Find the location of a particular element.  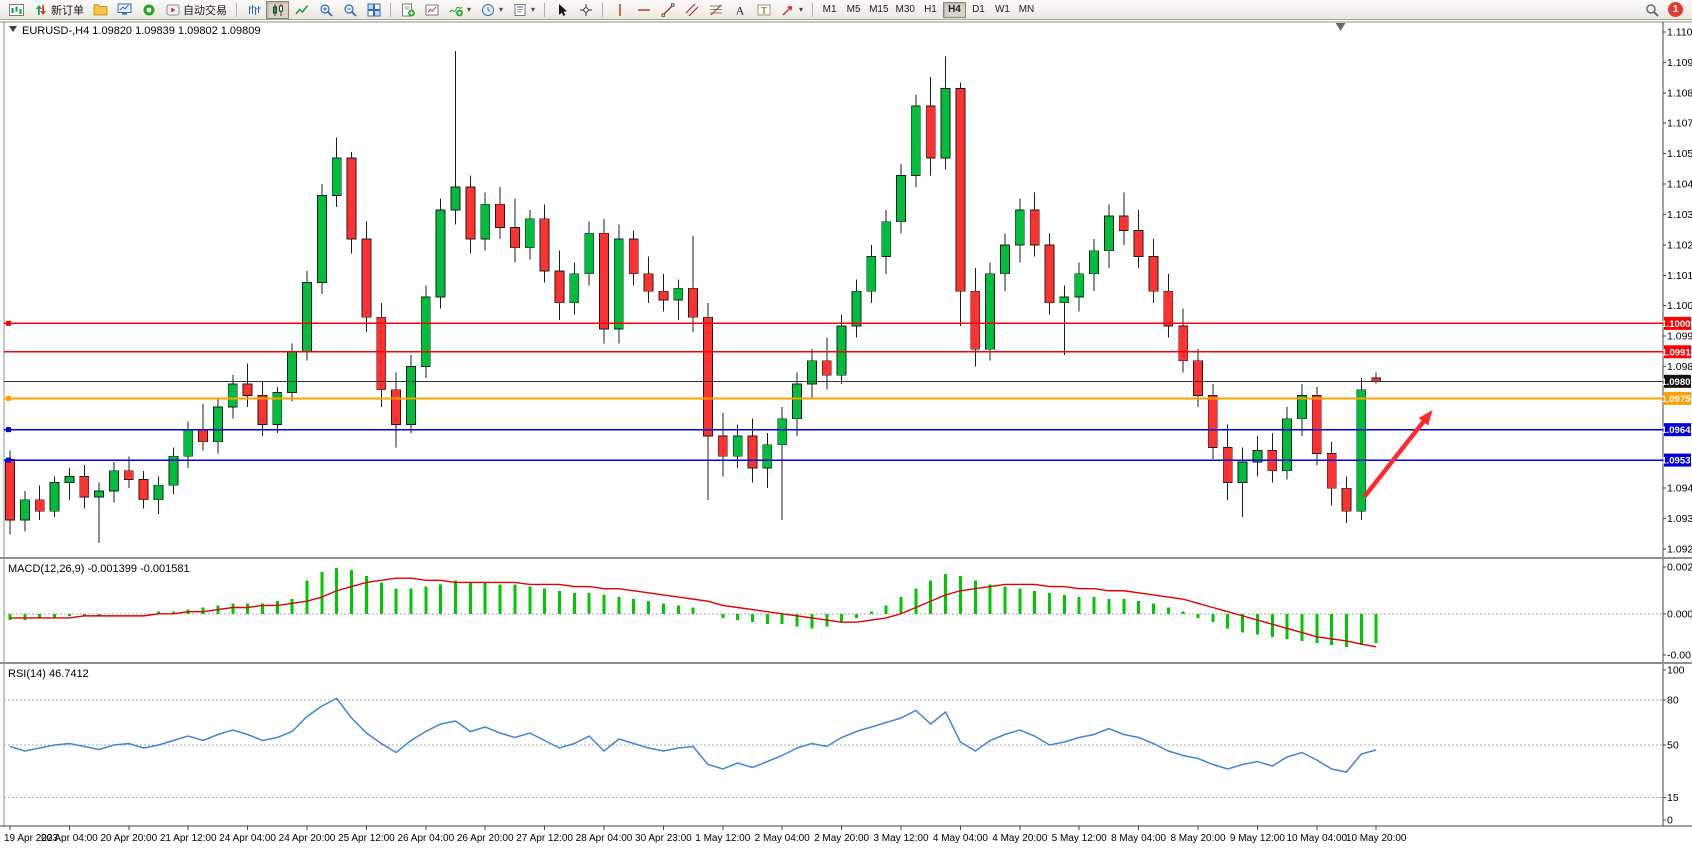

vertical-line-button is located at coordinates (619, 10).